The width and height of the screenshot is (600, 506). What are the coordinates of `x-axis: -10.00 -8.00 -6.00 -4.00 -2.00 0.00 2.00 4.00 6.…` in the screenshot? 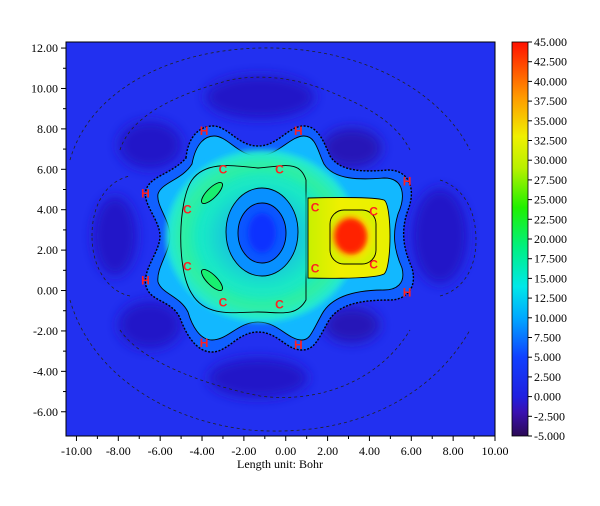 It's located at (285, 447).